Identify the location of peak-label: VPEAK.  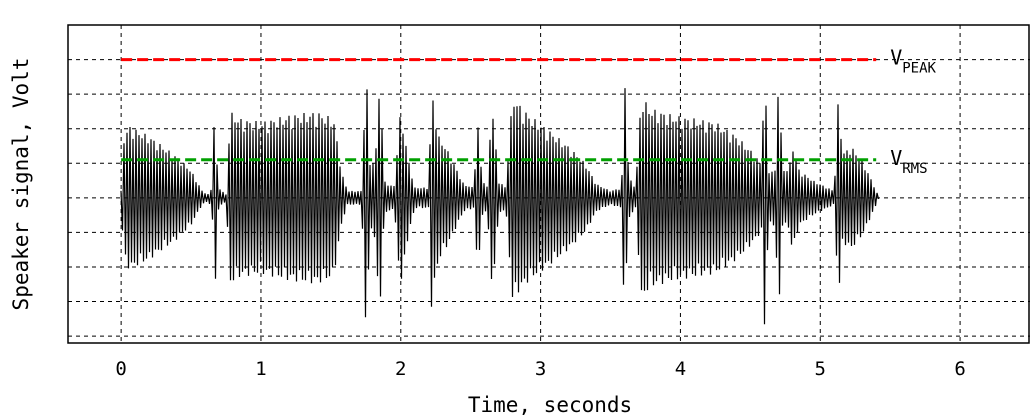
(913, 61).